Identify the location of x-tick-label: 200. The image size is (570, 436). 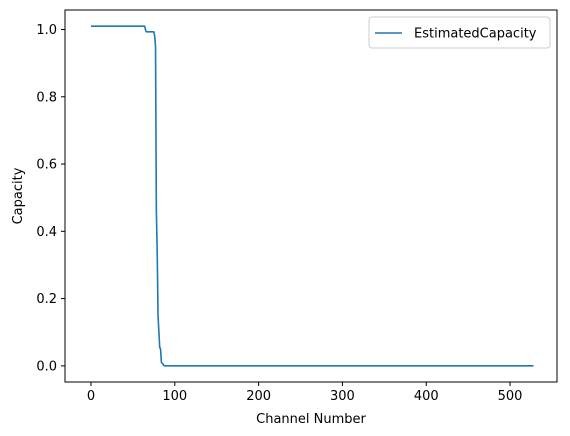
(258, 396).